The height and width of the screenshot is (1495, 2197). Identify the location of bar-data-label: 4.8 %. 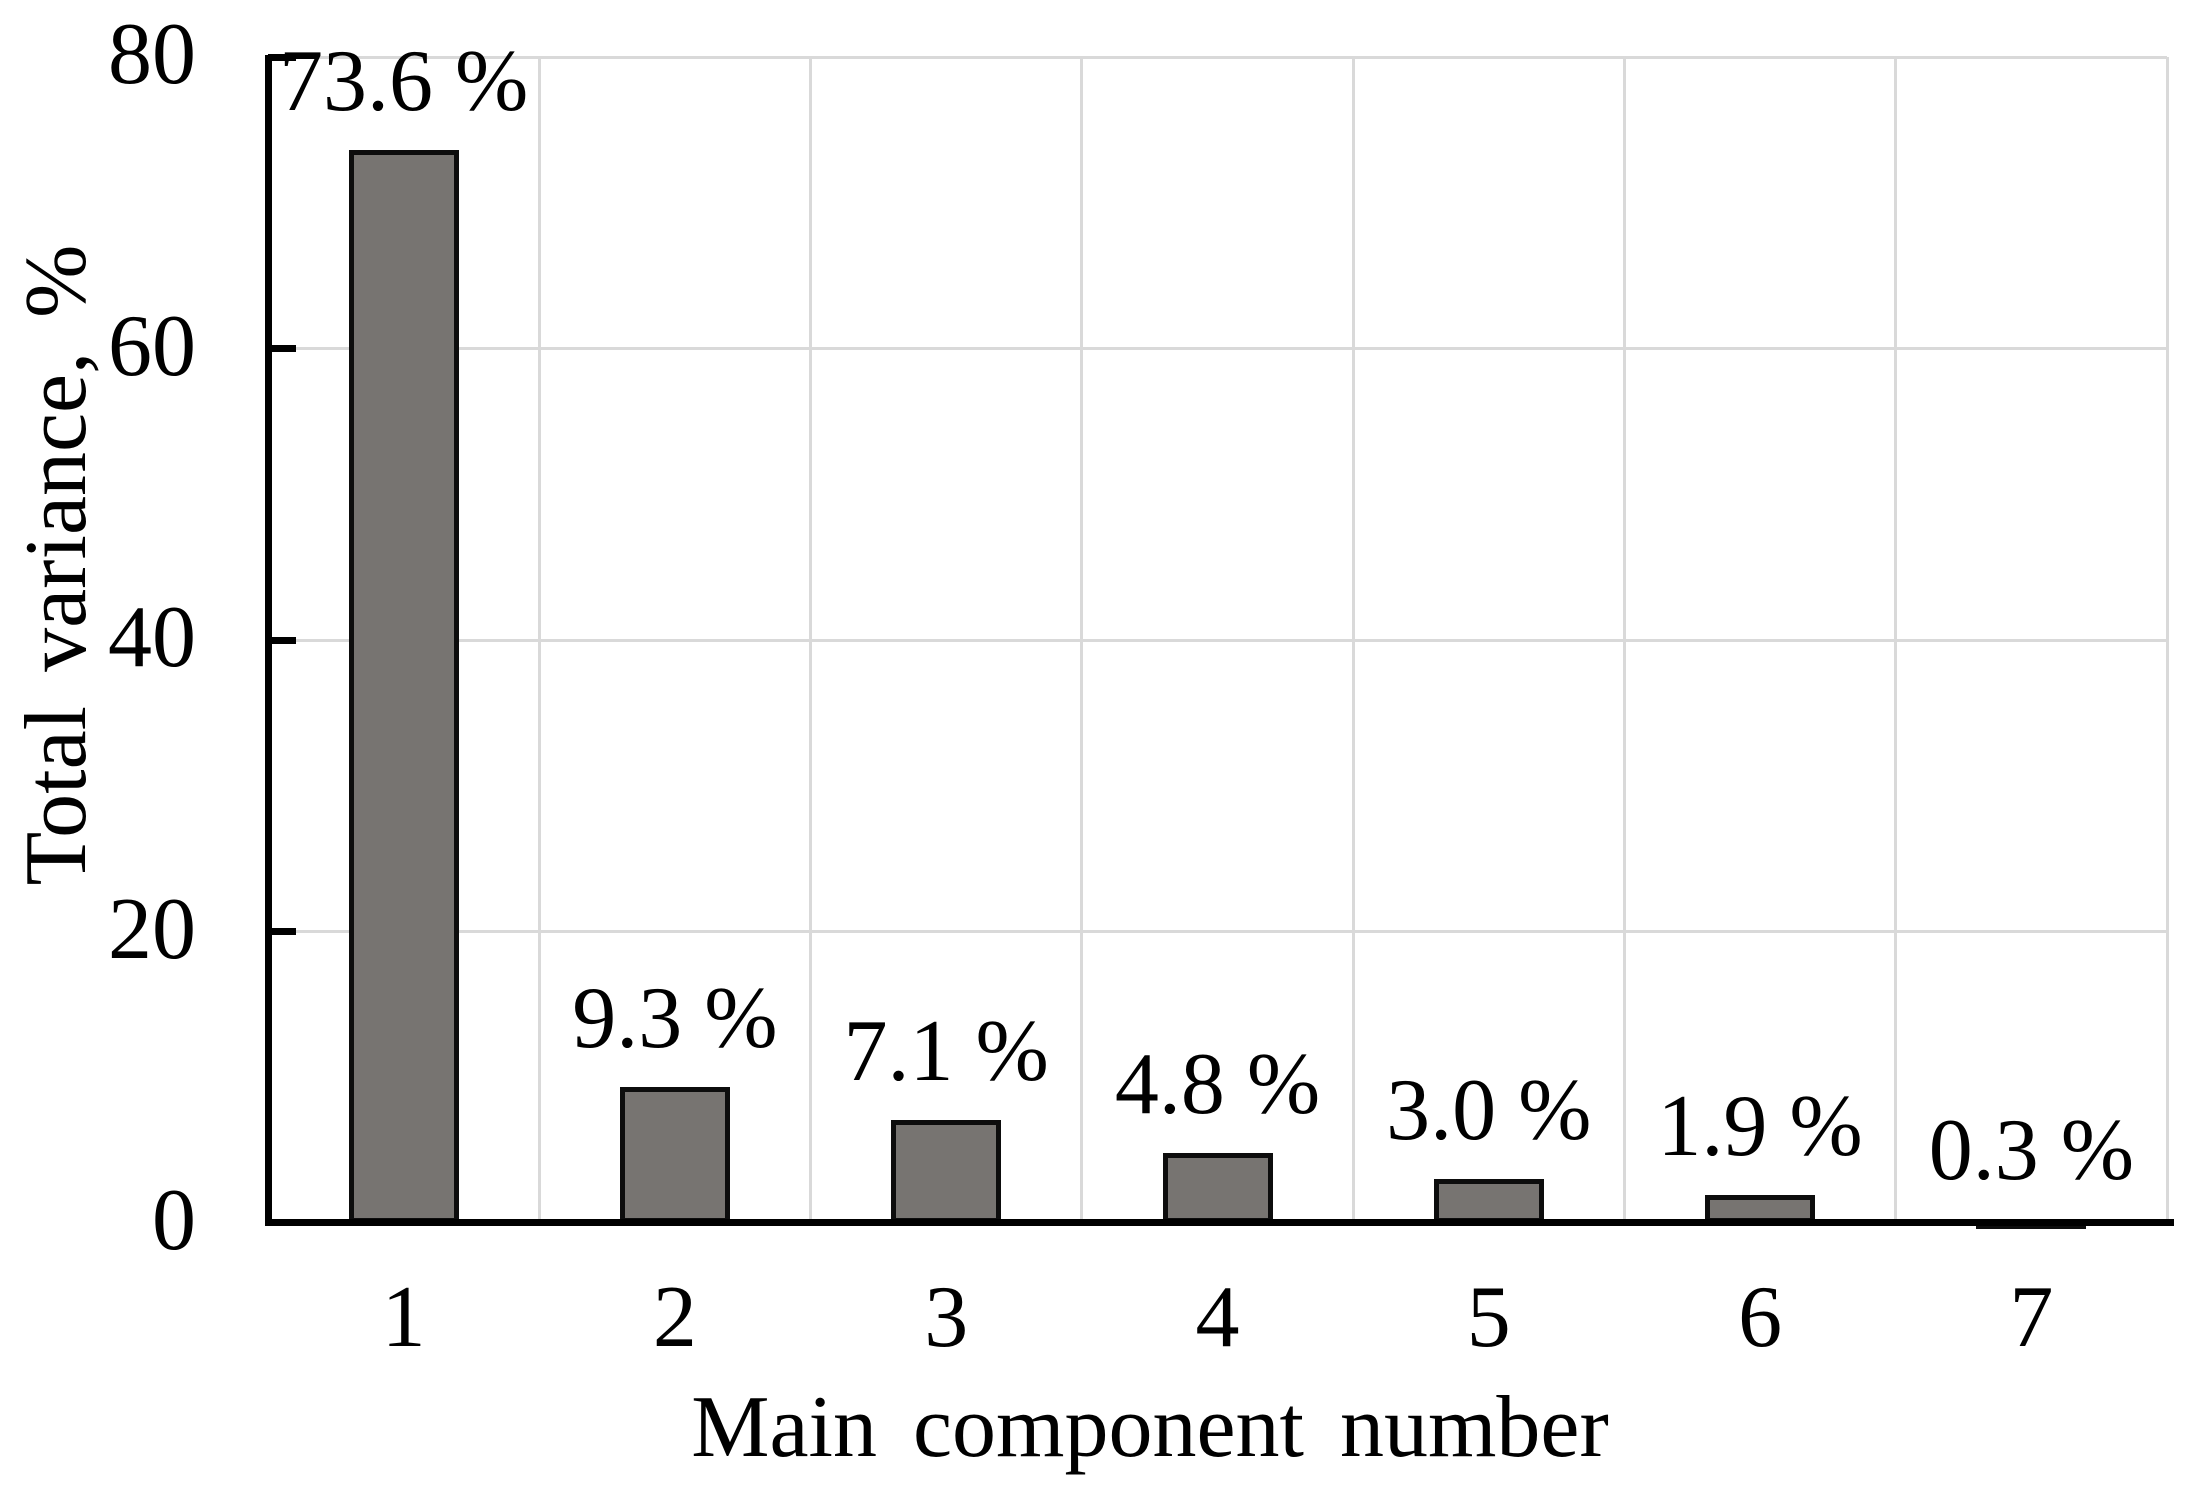
(1217, 1085).